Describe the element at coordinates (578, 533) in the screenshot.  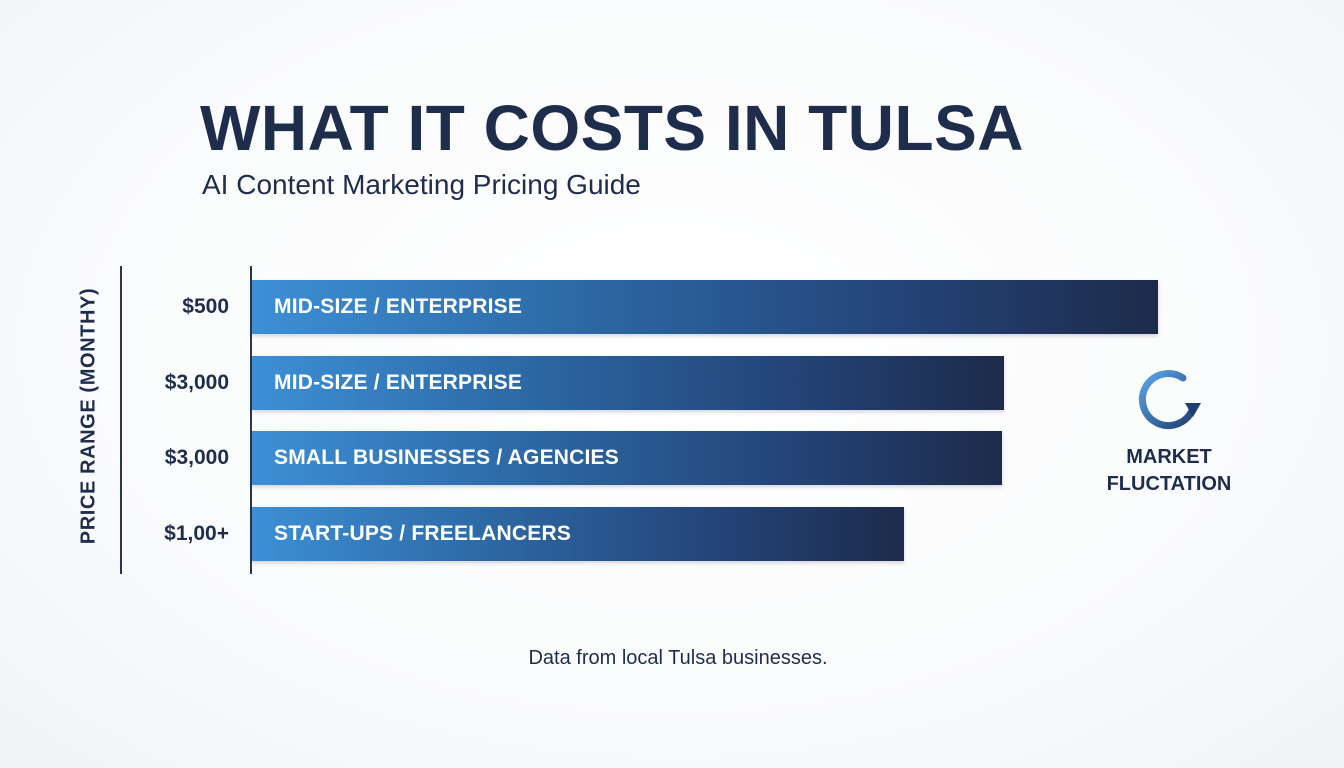
I see `bar: START-UPS / FREELANCERS` at that location.